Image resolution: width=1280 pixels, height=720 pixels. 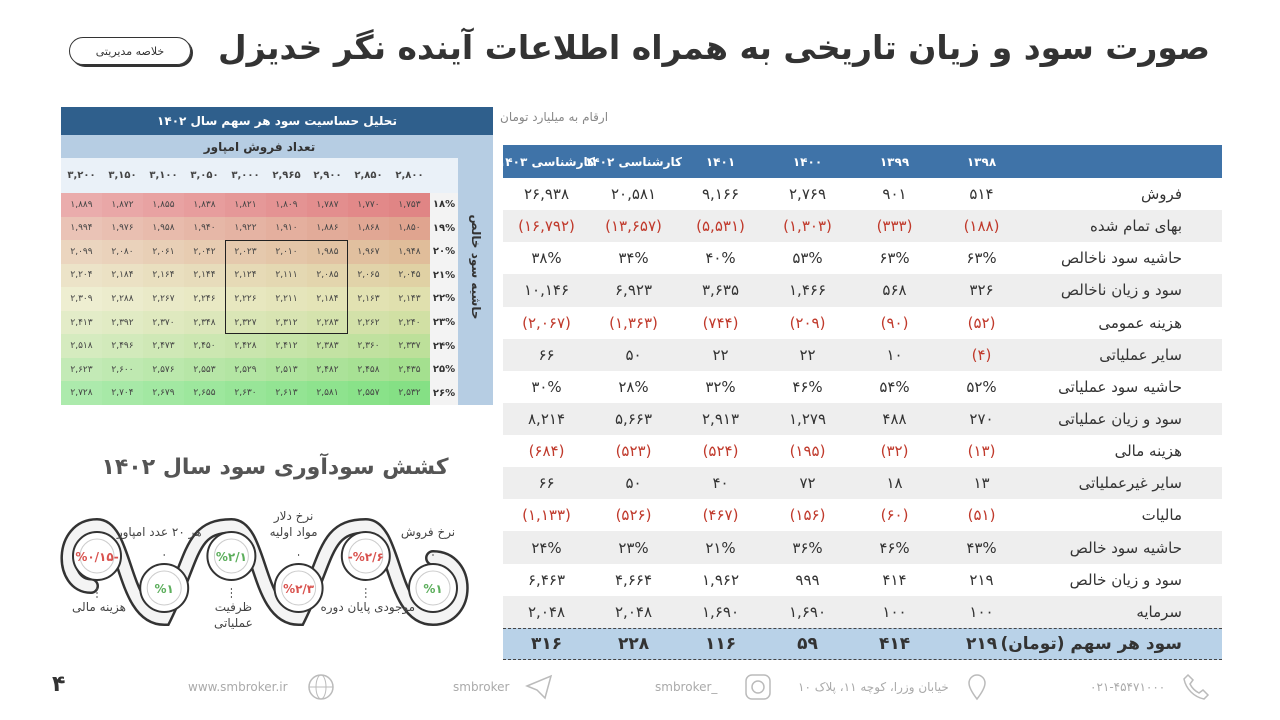 What do you see at coordinates (546, 483) in the screenshot?
I see `cell-value: ۶۶` at bounding box center [546, 483].